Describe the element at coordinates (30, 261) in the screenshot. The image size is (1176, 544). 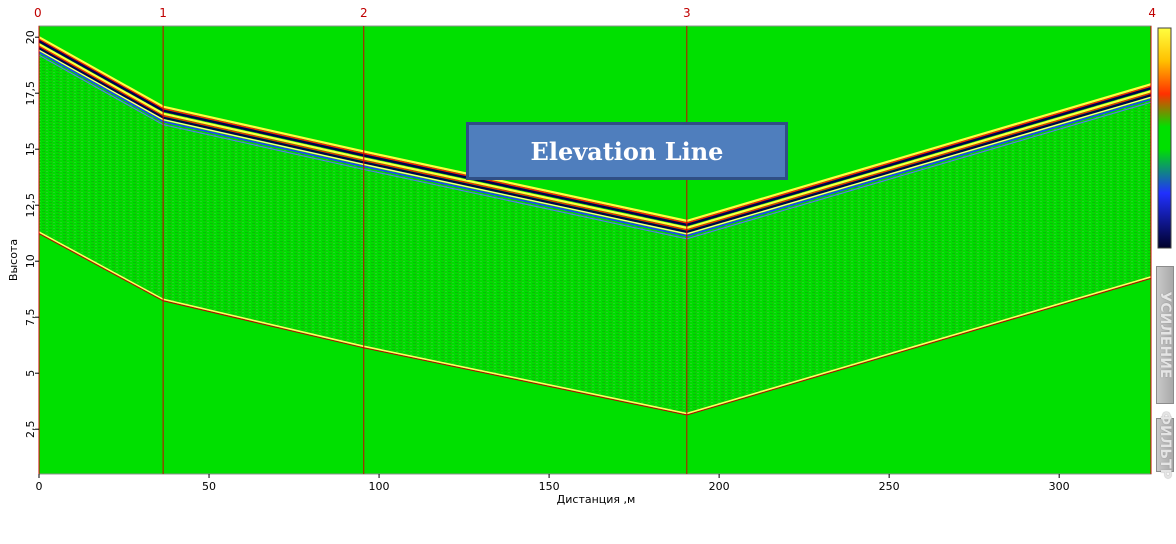
I see `y-tick-label-3: 10` at that location.